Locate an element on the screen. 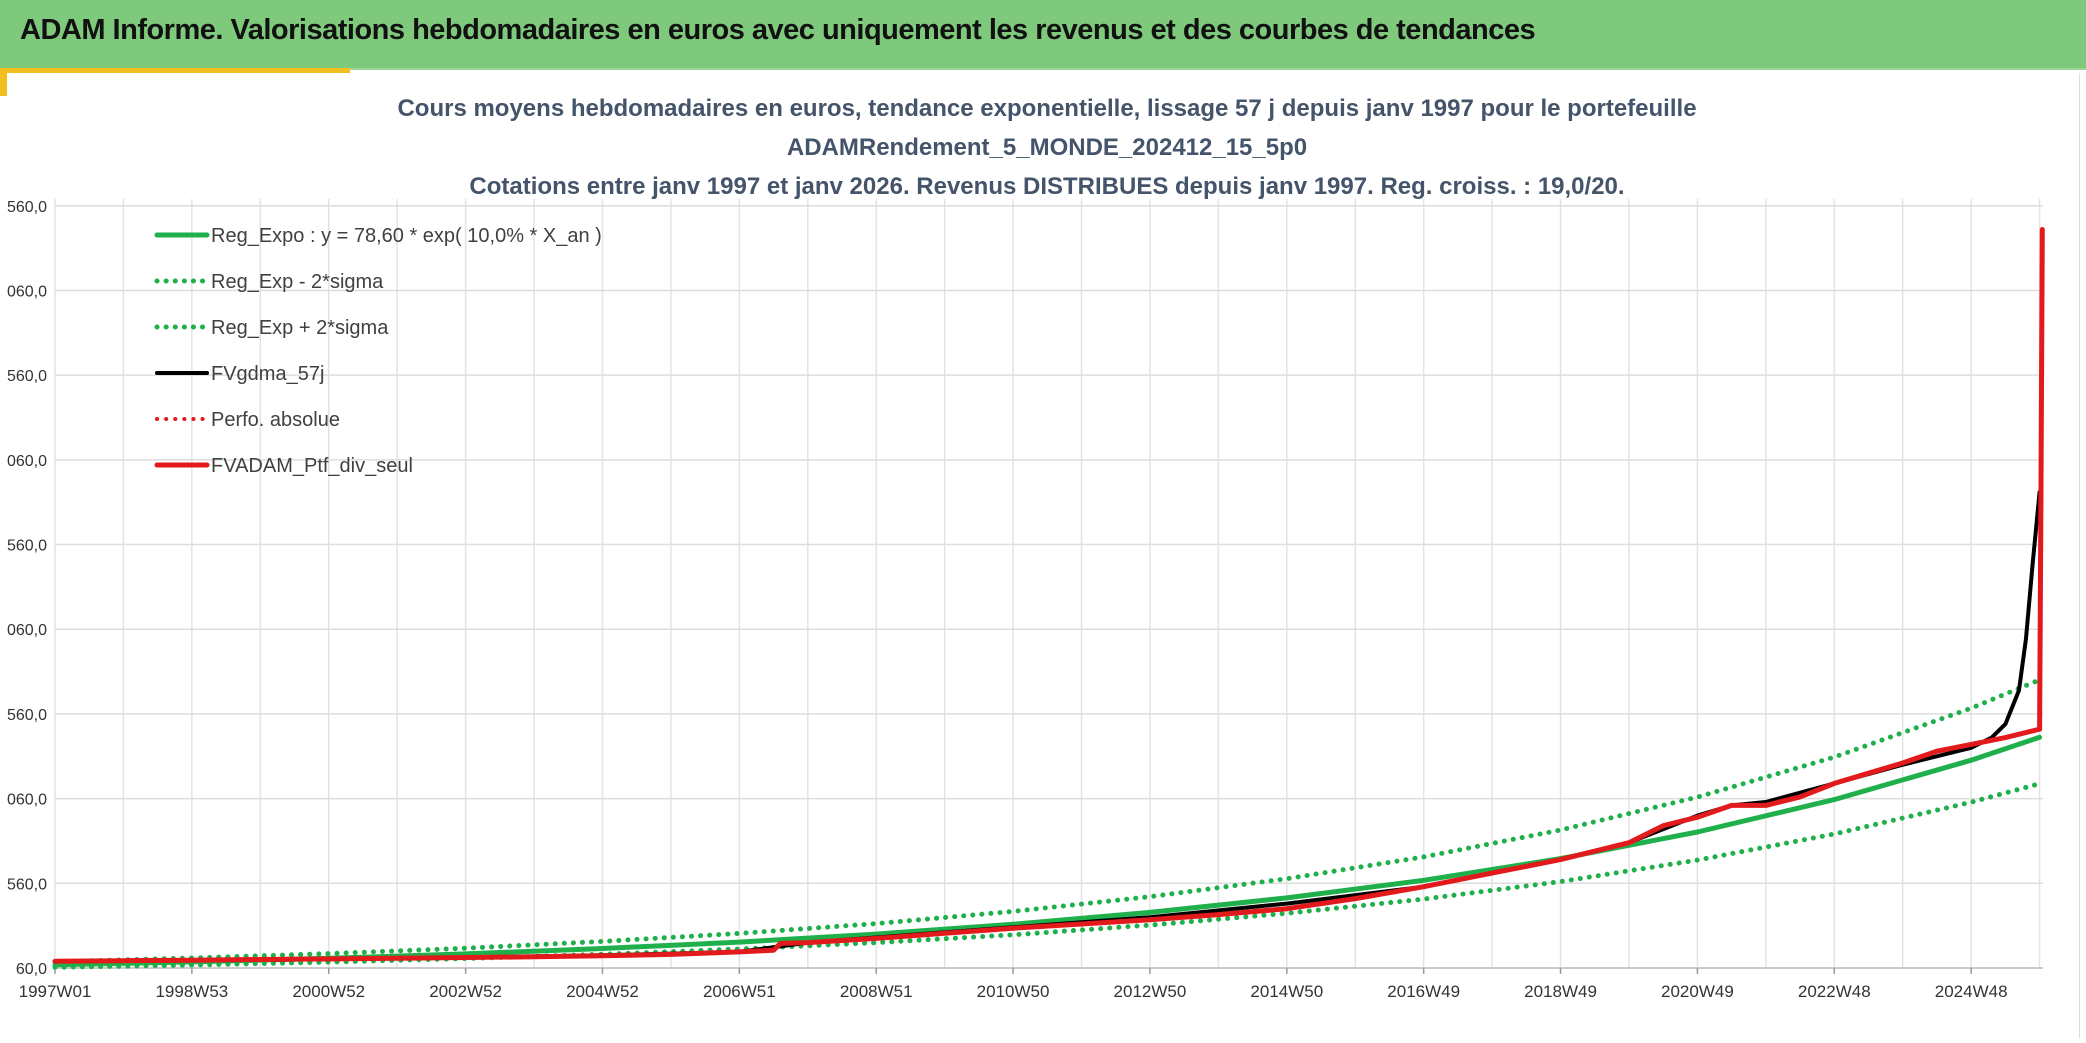  legend-label: Reg_Exp + 2*sigma is located at coordinates (300, 328).